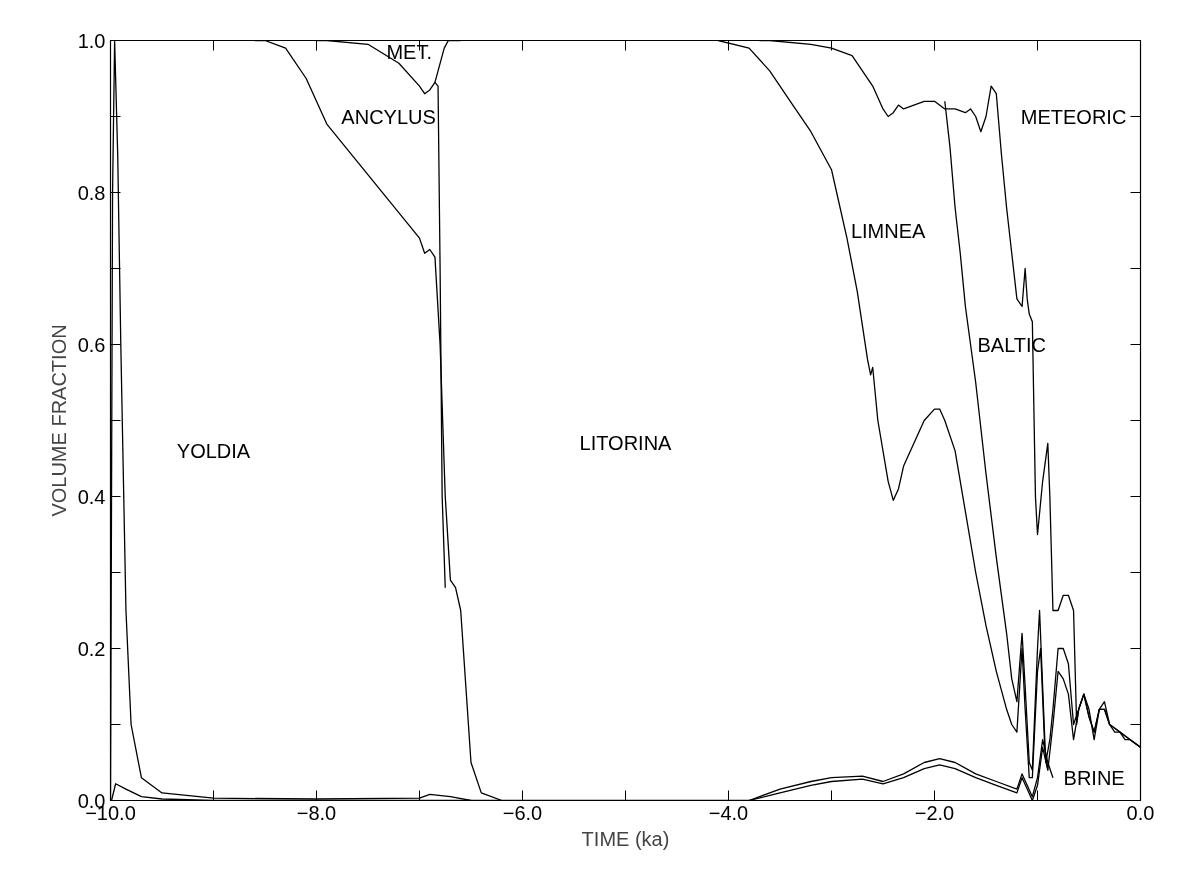 The width and height of the screenshot is (1185, 894). What do you see at coordinates (1140, 812) in the screenshot?
I see `x-tick-label: 0.0` at bounding box center [1140, 812].